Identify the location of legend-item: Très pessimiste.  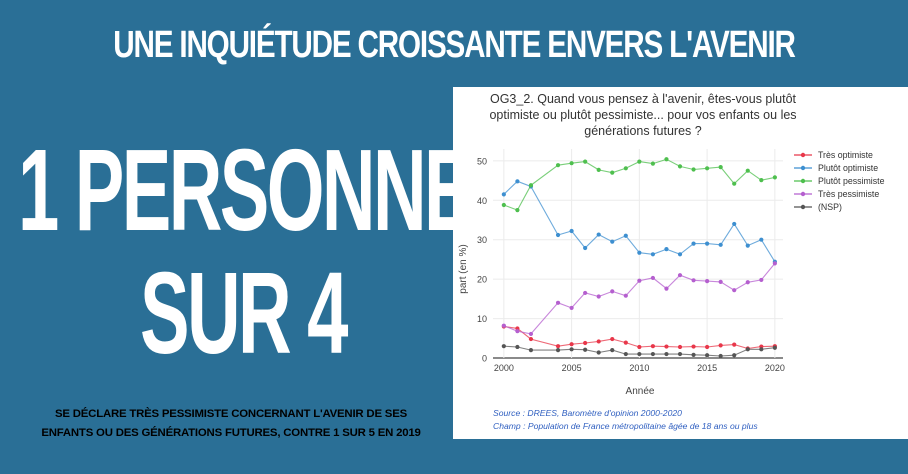
(836, 194).